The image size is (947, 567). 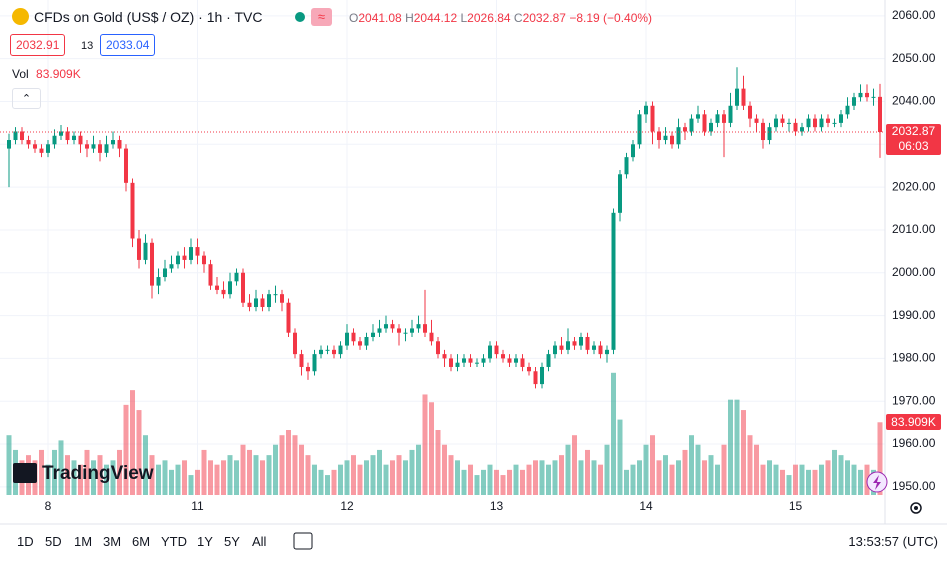 What do you see at coordinates (916, 508) in the screenshot?
I see `settings-button` at bounding box center [916, 508].